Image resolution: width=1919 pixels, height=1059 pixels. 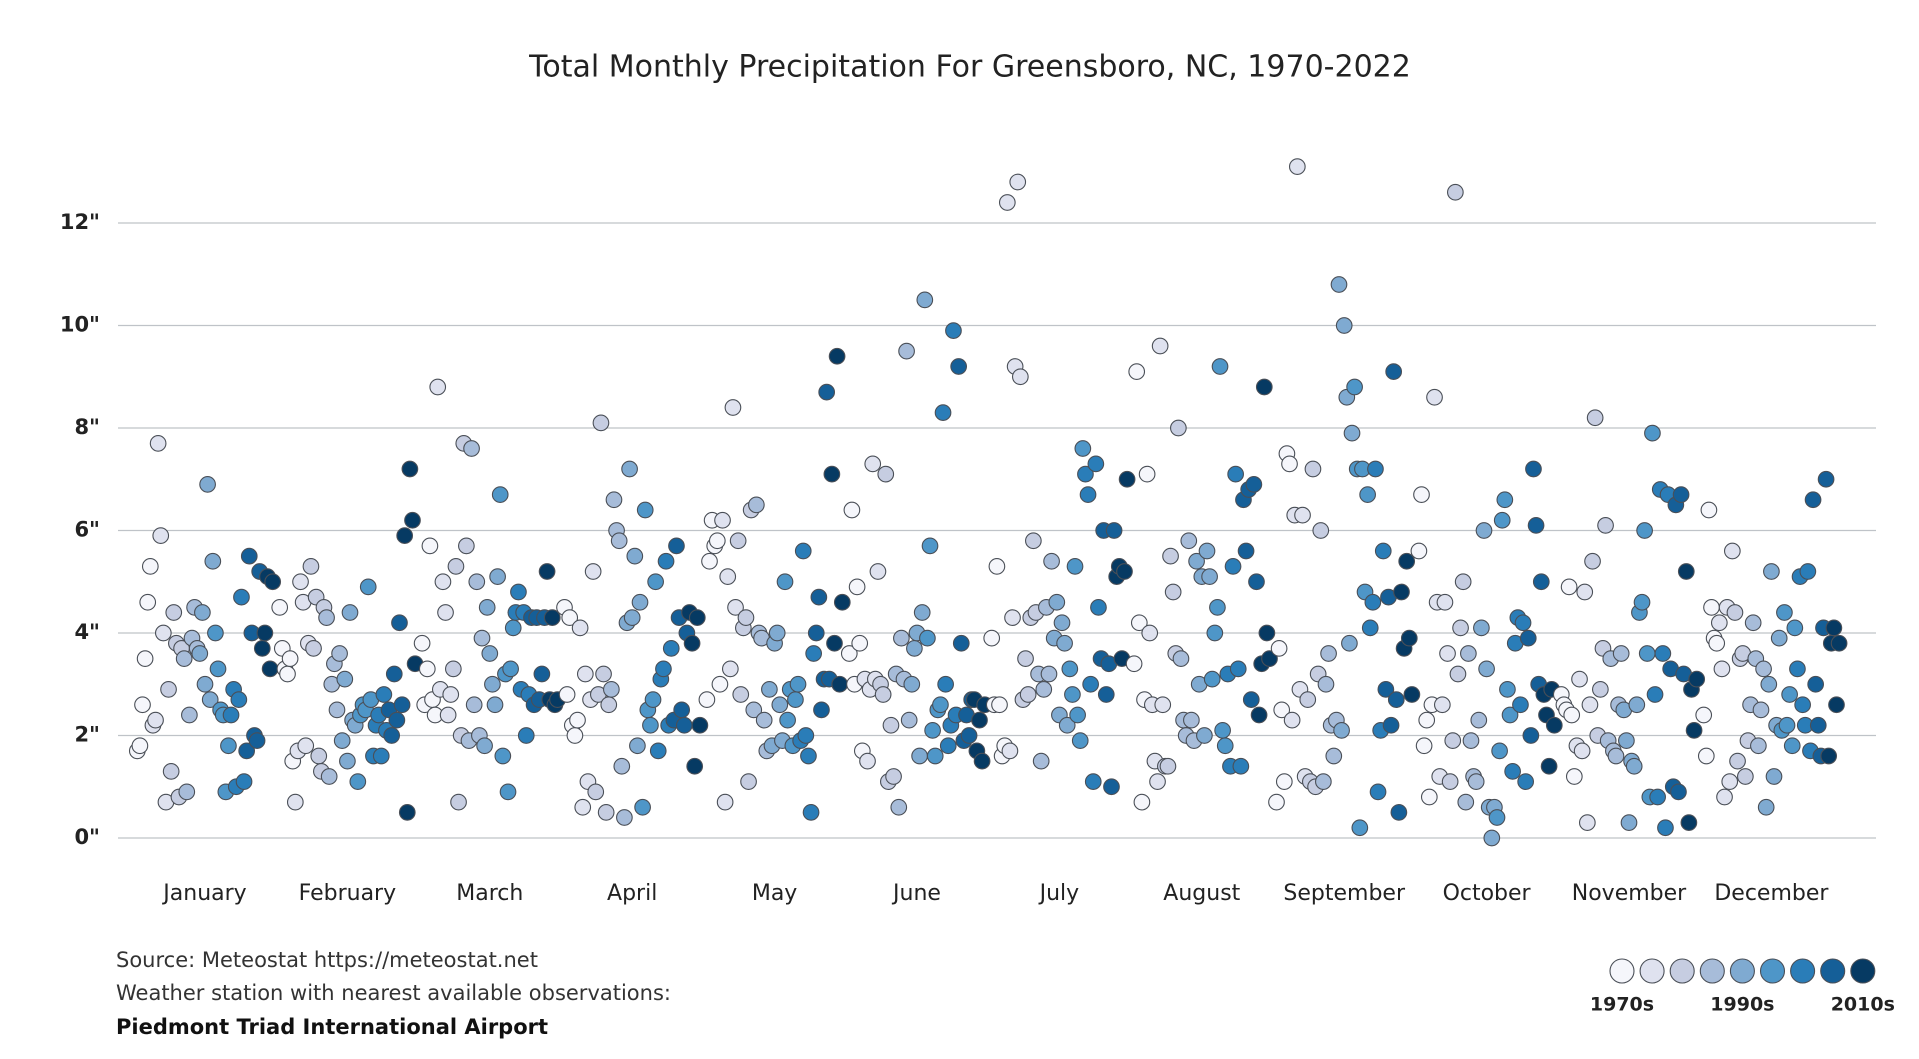 What do you see at coordinates (1772, 971) in the screenshot?
I see `legend-swatch` at bounding box center [1772, 971].